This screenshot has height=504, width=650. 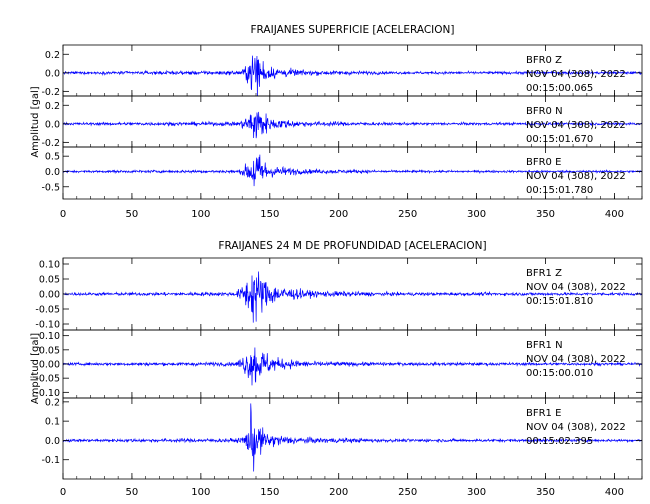 I want to click on station-annotation: BFR1 Z NOV 04 (308), 2022 00:15:01.810, so click(x=576, y=287).